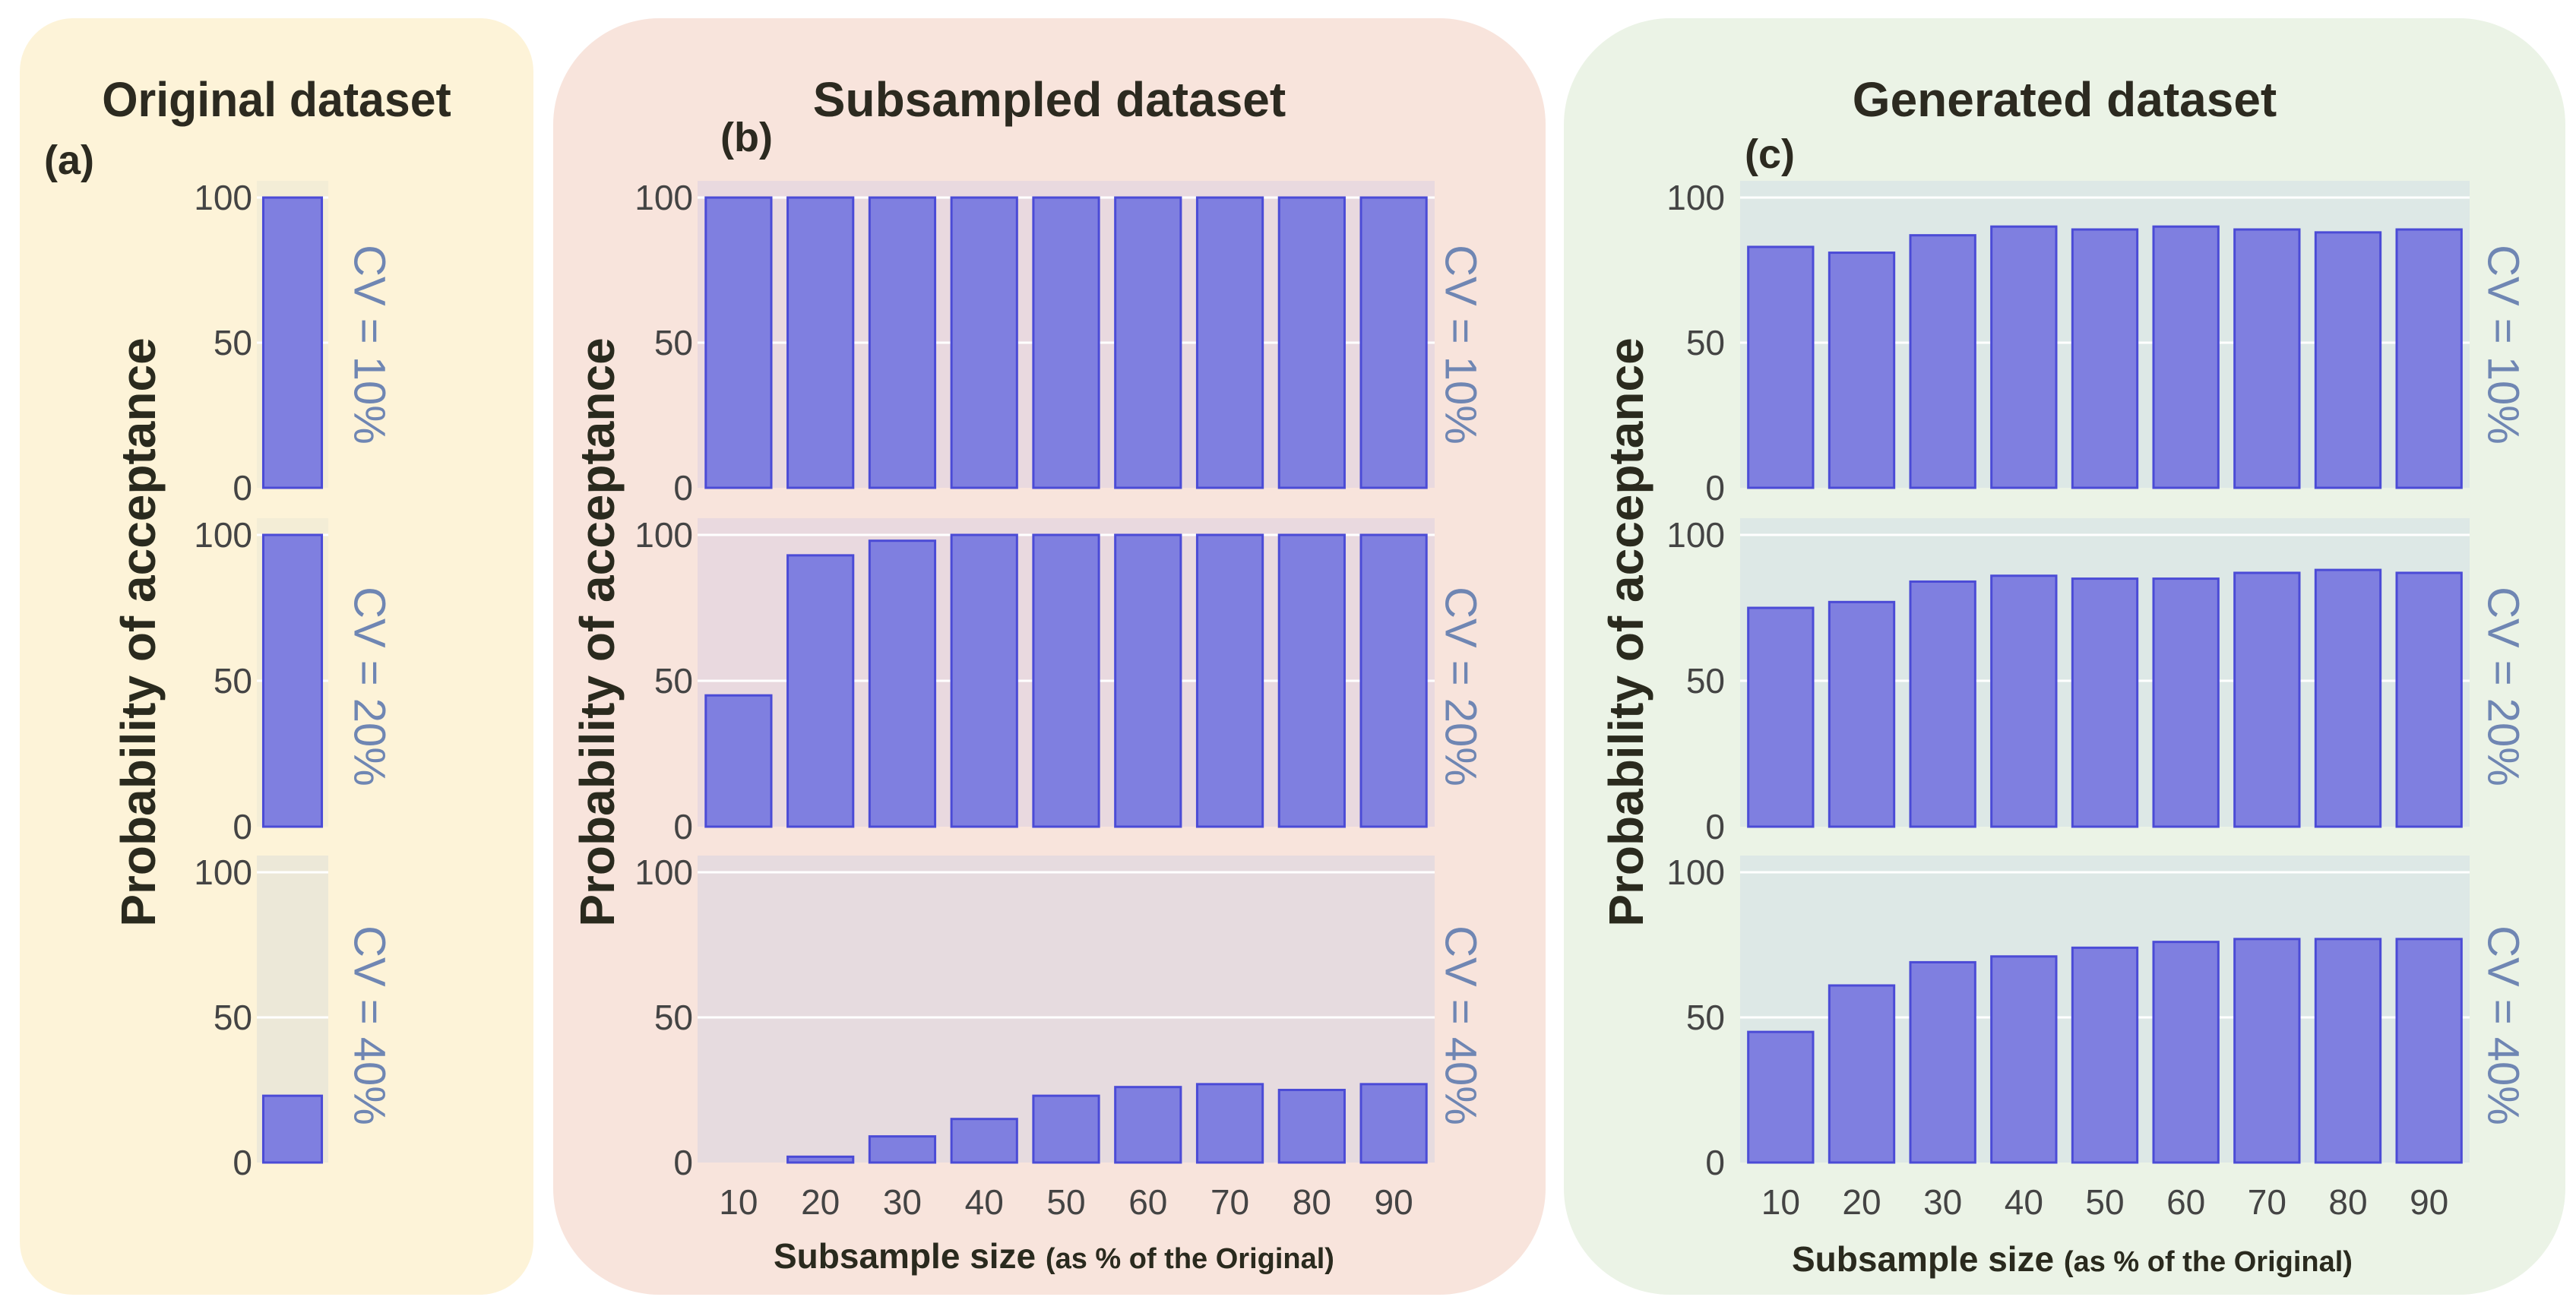 This screenshot has height=1316, width=2576. What do you see at coordinates (2068, 343) in the screenshot?
I see `subplot-c-row-1: 0 50 100` at bounding box center [2068, 343].